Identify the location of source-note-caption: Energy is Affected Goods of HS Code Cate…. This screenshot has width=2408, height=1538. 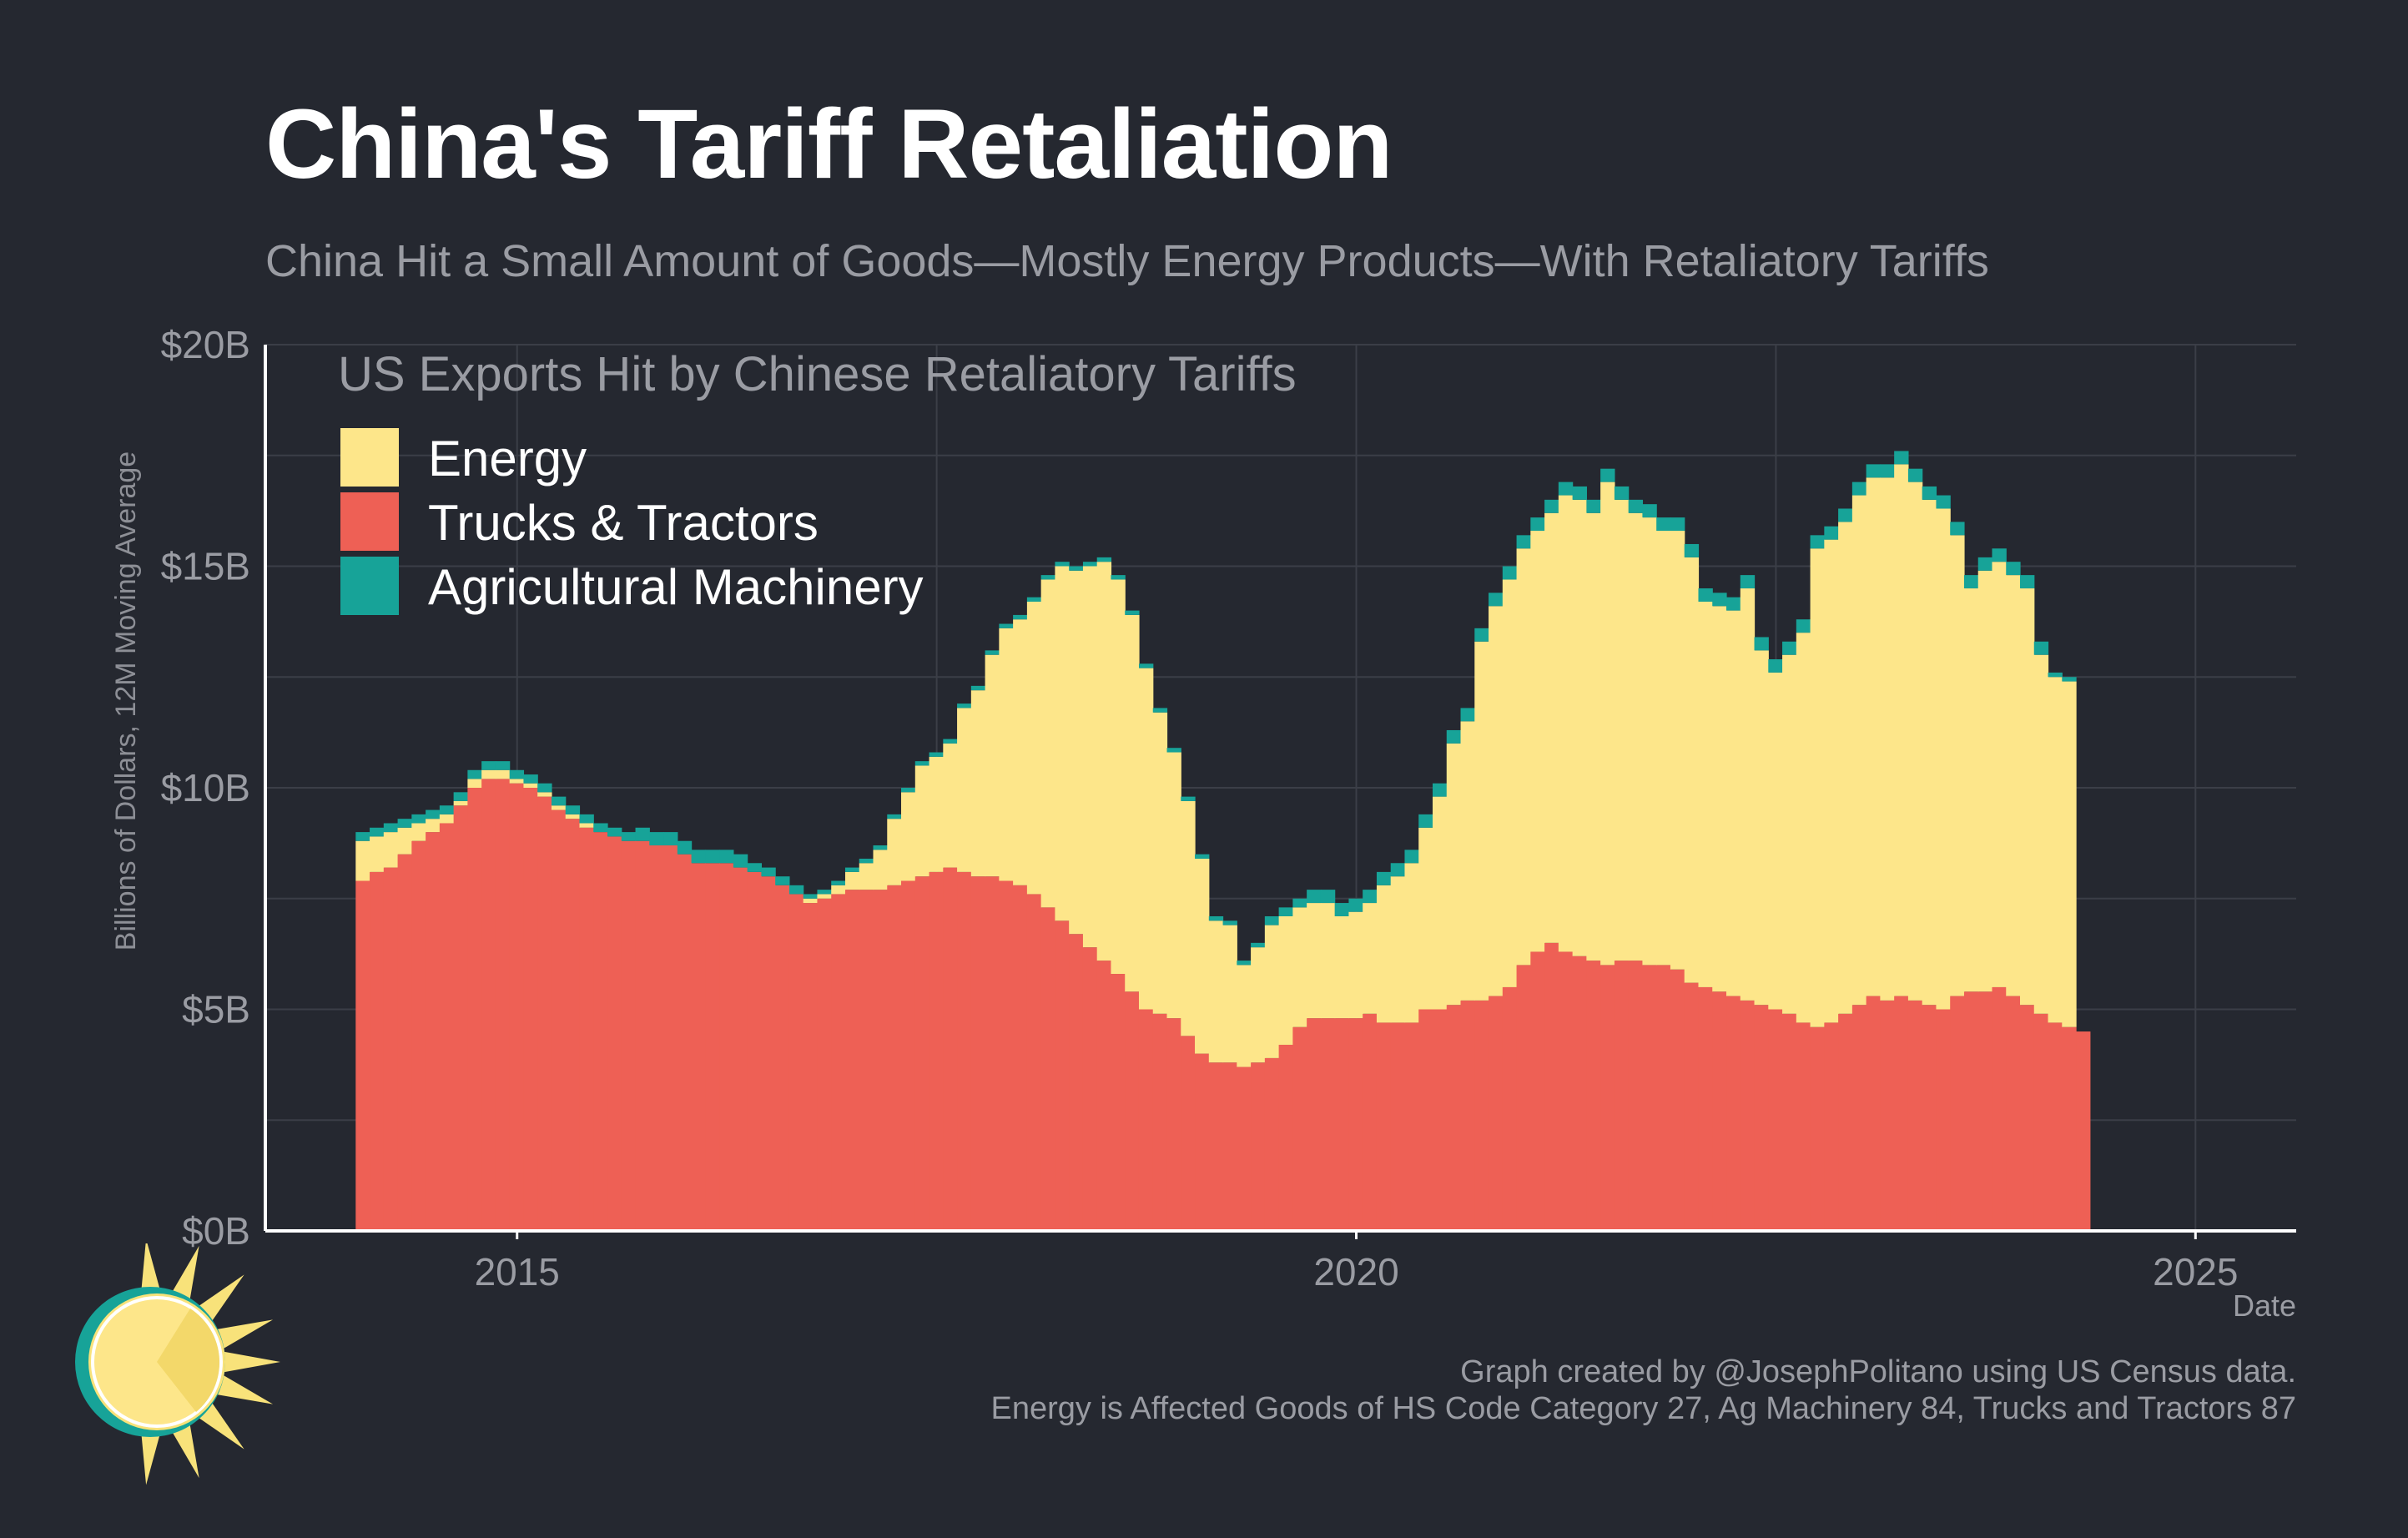
(1643, 1408).